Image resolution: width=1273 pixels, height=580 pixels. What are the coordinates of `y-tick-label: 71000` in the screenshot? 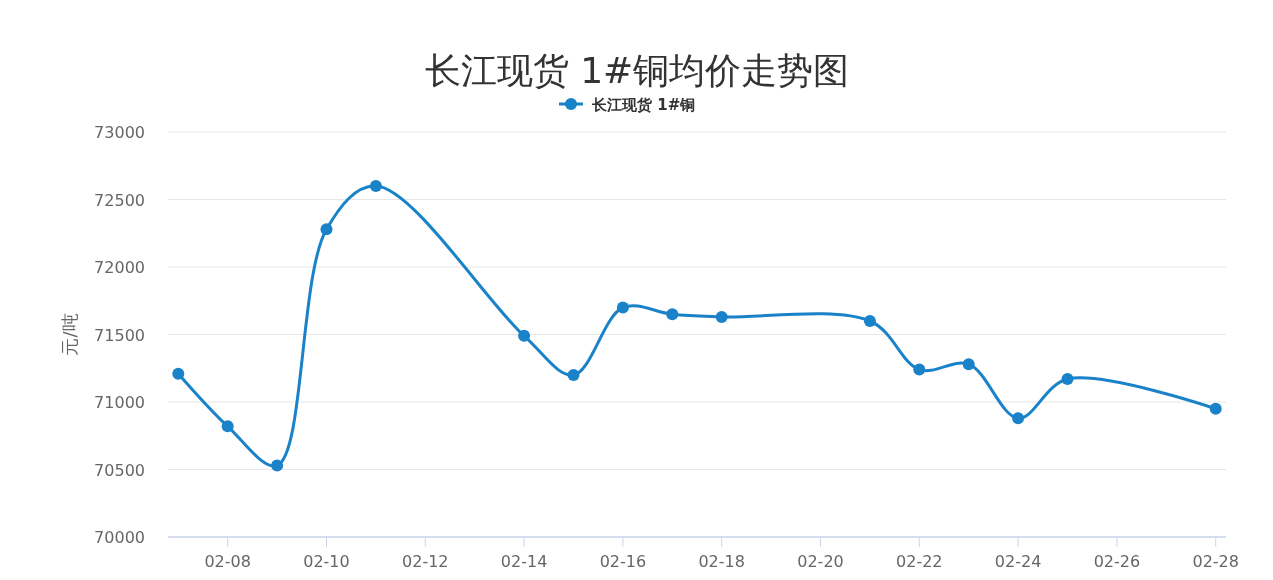 It's located at (119, 402).